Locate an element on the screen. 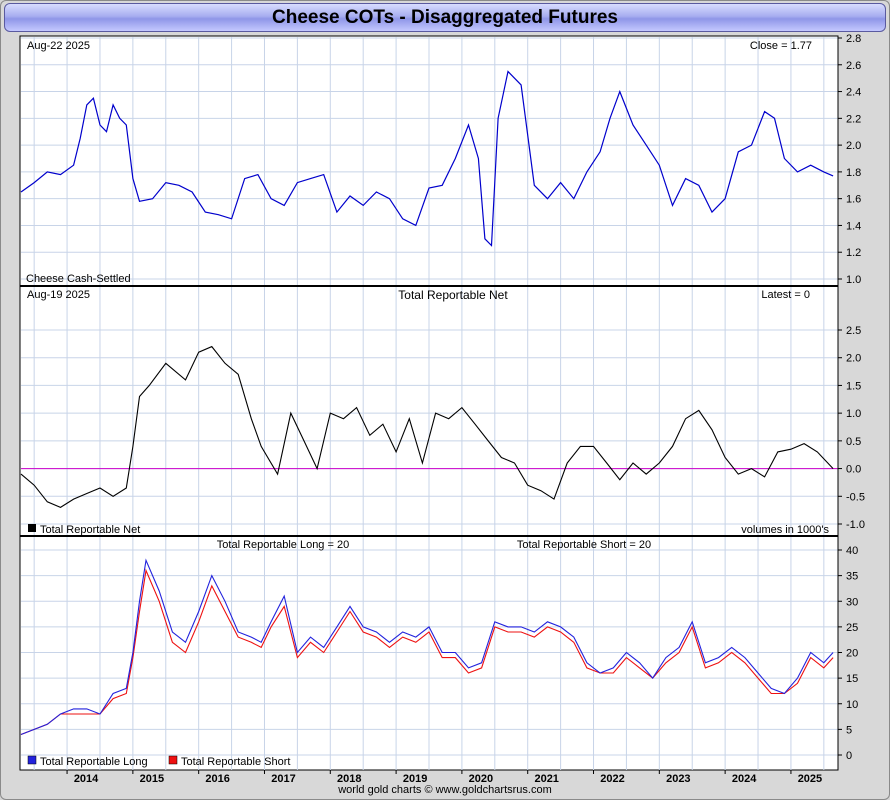 This screenshot has height=800, width=890. net-legend-swatch is located at coordinates (32, 528).